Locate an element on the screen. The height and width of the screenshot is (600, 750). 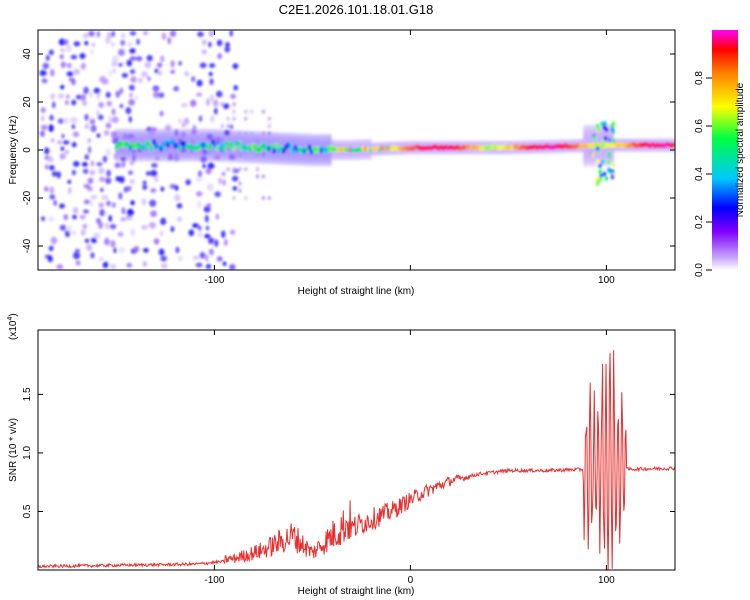
colorbar-tick-label: 0.8 is located at coordinates (699, 78).